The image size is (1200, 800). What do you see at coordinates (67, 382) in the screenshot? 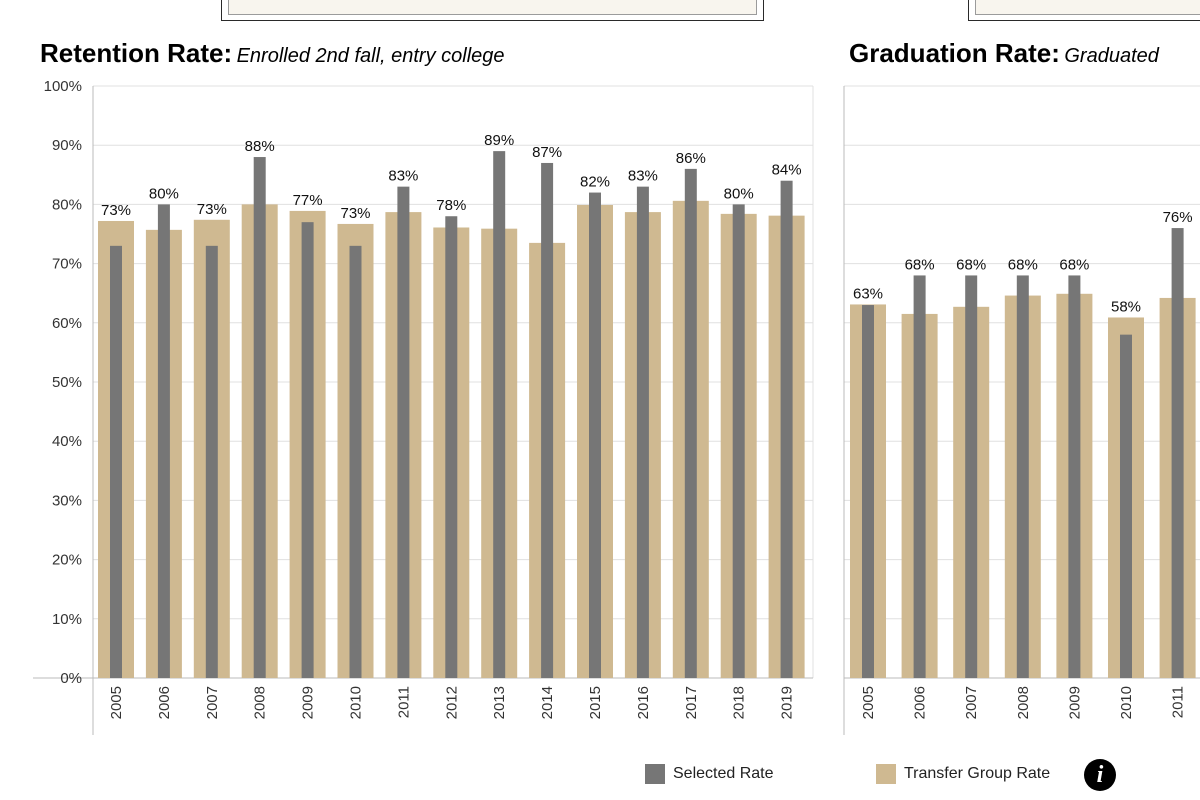
I see `retention-y-tick-label: 50%` at bounding box center [67, 382].